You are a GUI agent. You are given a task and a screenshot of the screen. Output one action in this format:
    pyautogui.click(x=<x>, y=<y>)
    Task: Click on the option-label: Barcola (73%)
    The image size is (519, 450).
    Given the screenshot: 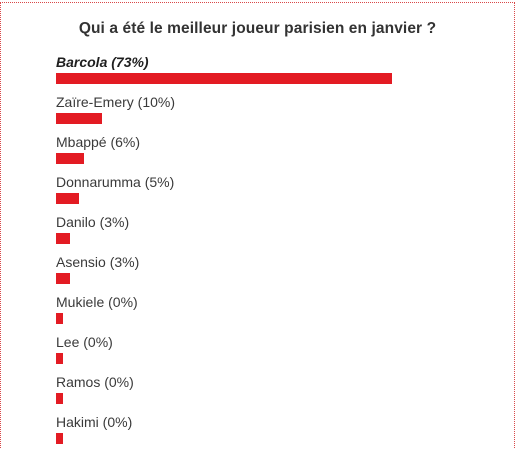 What is the action you would take?
    pyautogui.click(x=102, y=62)
    